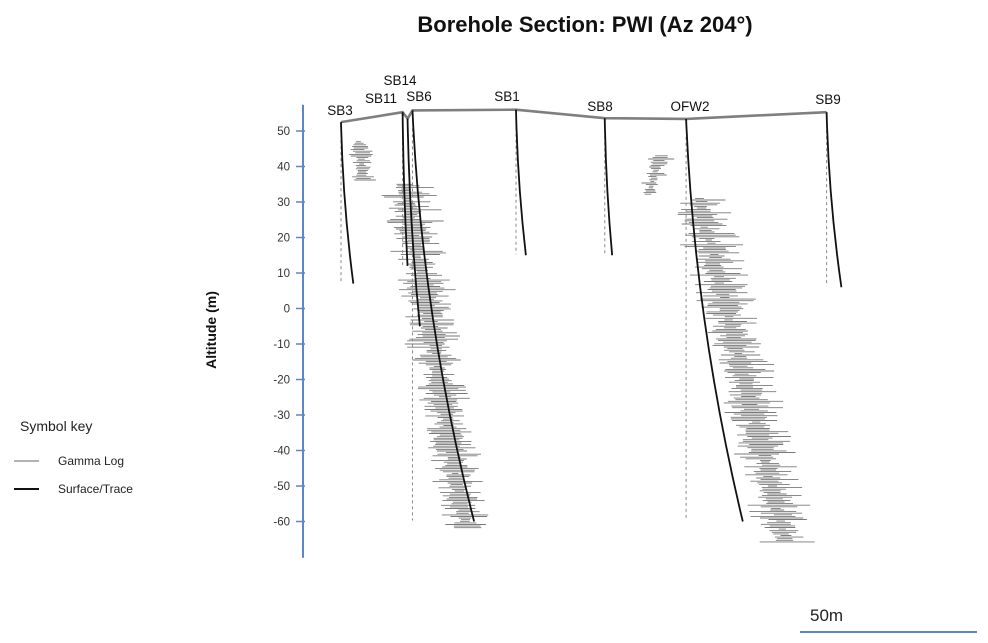  I want to click on y-tick-label: 0, so click(287, 310).